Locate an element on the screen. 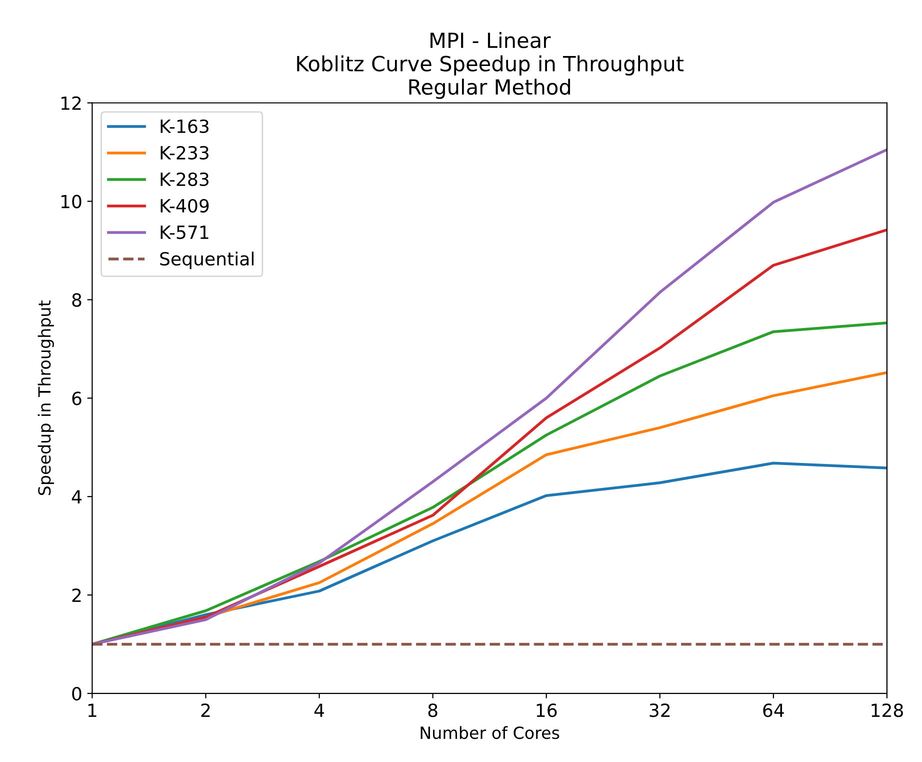  y-tick-label: 6 is located at coordinates (77, 399).